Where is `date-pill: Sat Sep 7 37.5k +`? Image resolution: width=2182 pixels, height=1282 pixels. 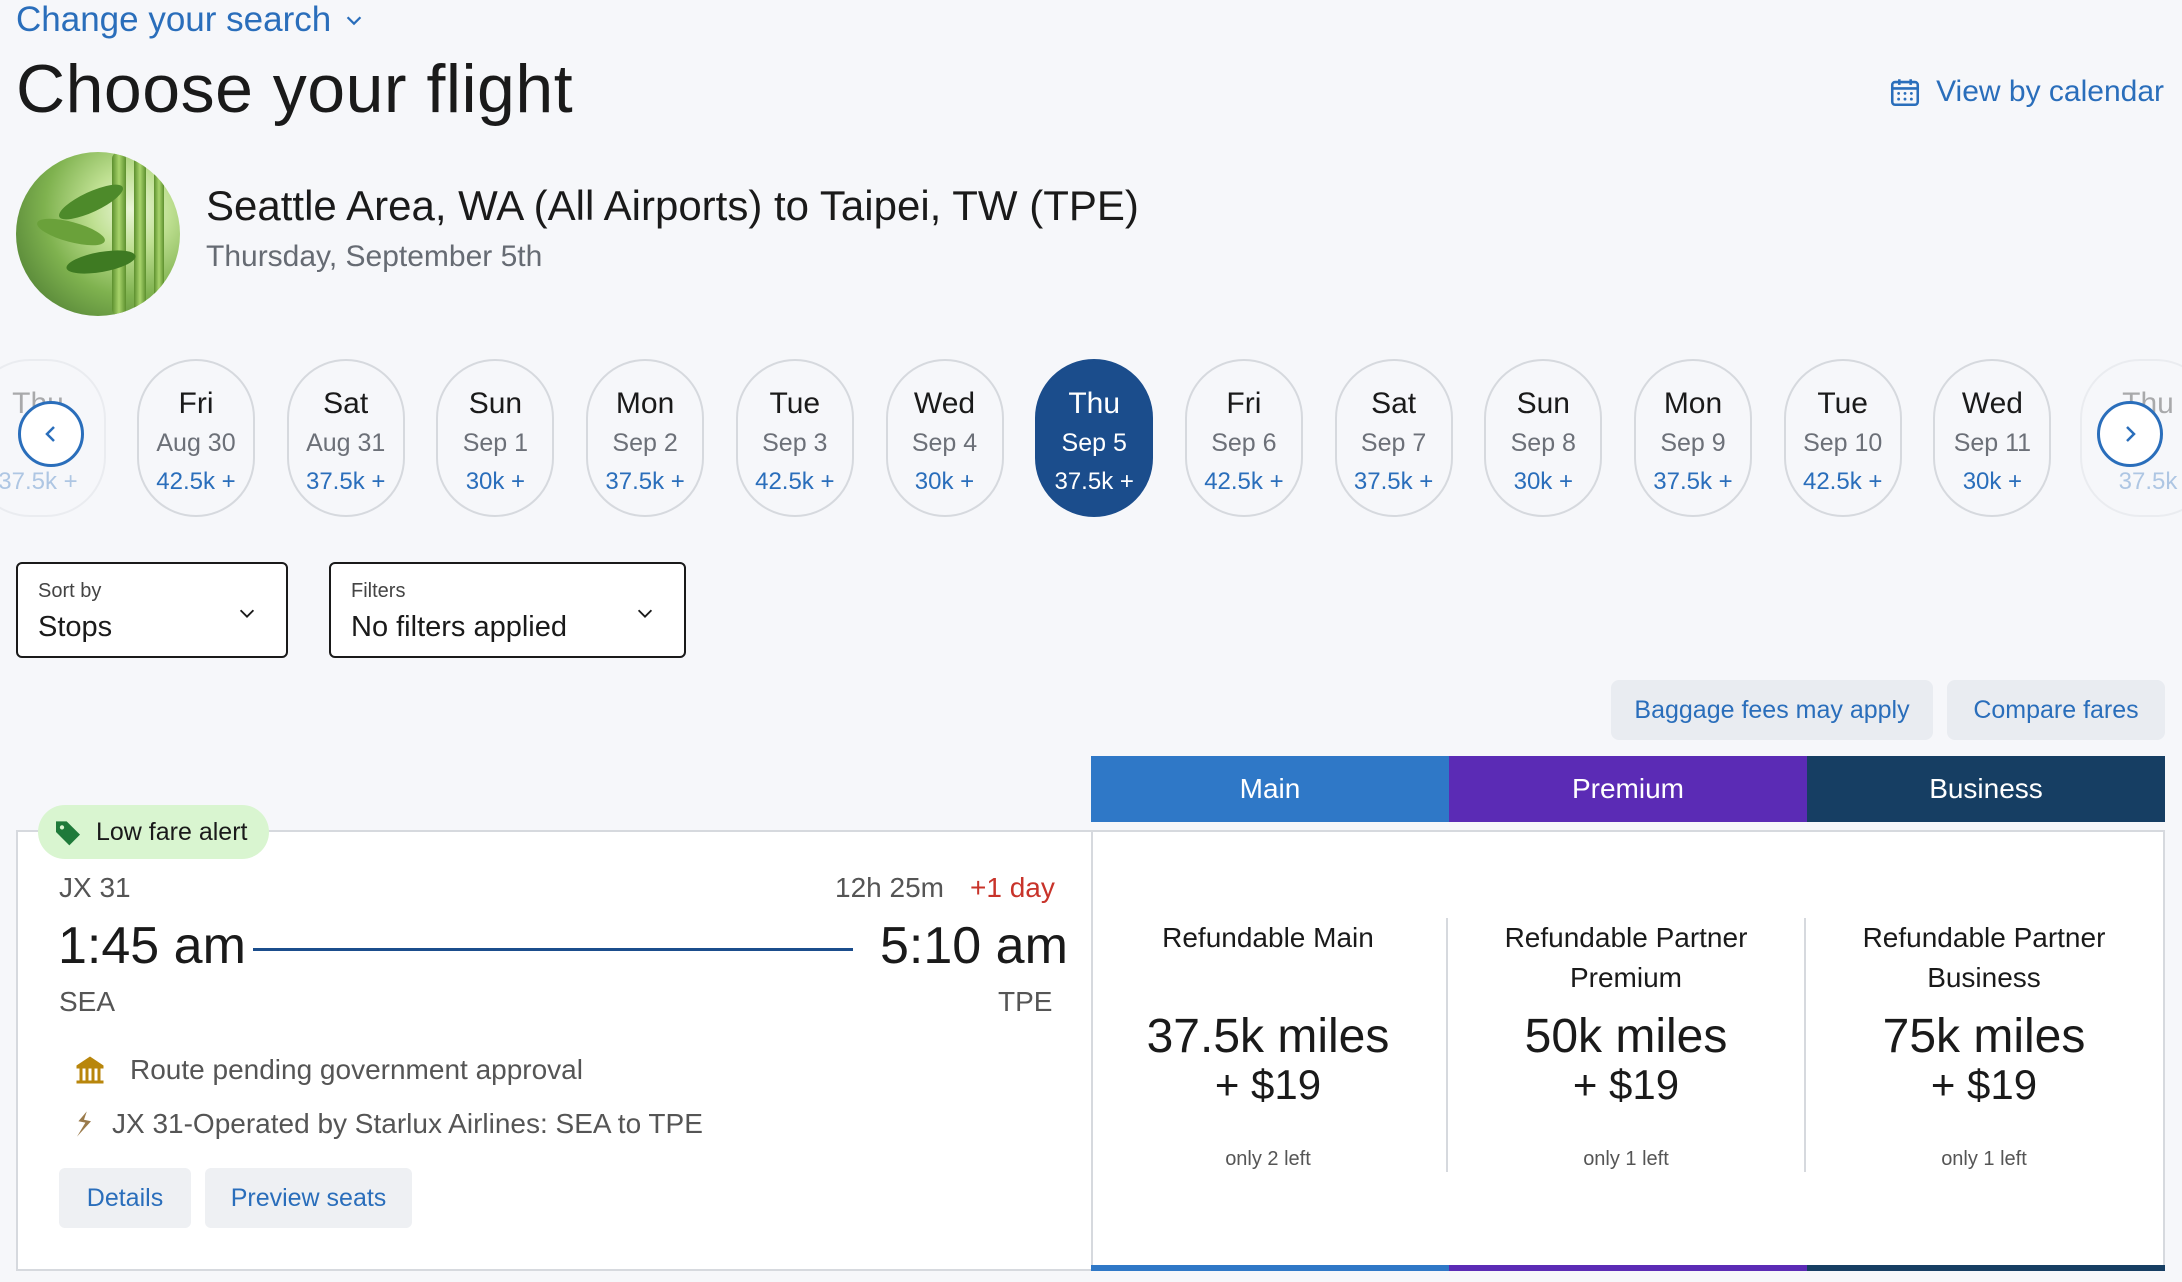
date-pill: Sat Sep 7 37.5k + is located at coordinates (1393, 438).